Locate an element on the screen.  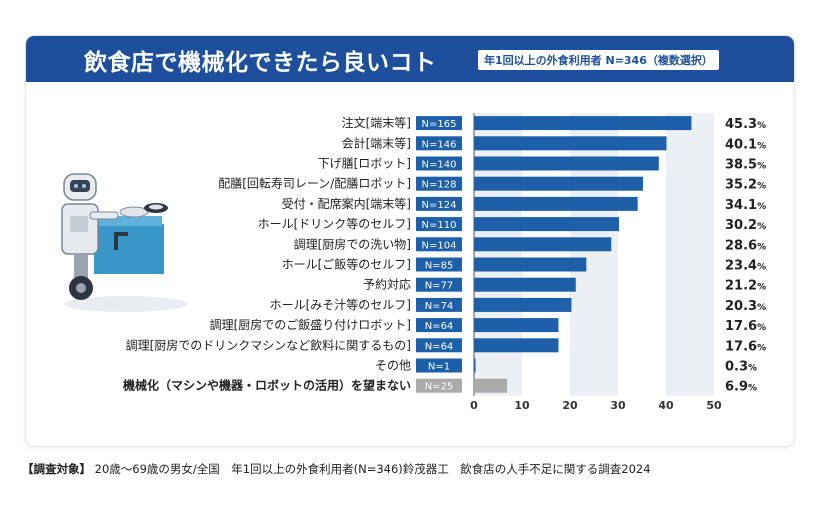
value-label: 0.3% is located at coordinates (741, 367).